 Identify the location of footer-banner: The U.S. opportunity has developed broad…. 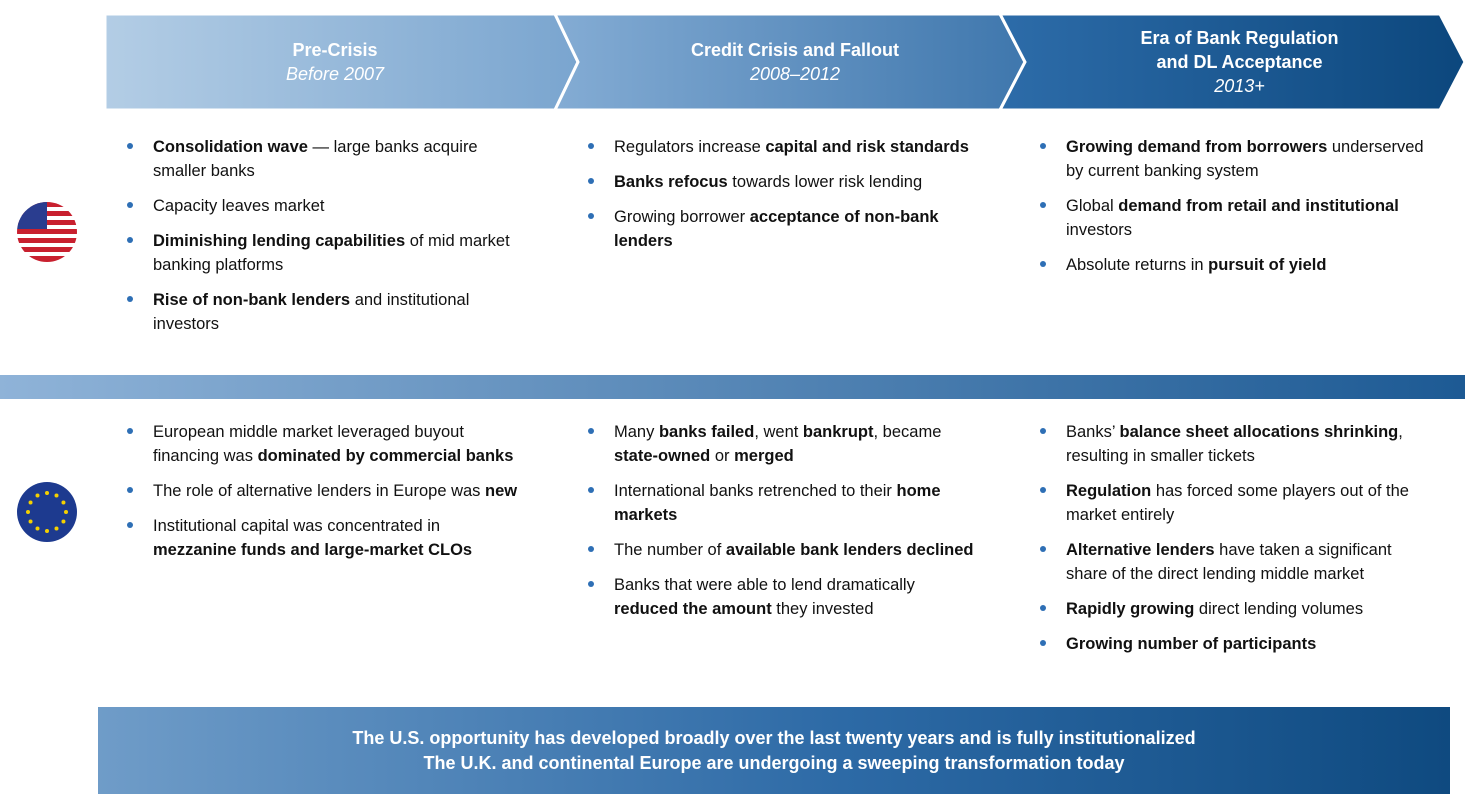
(774, 750).